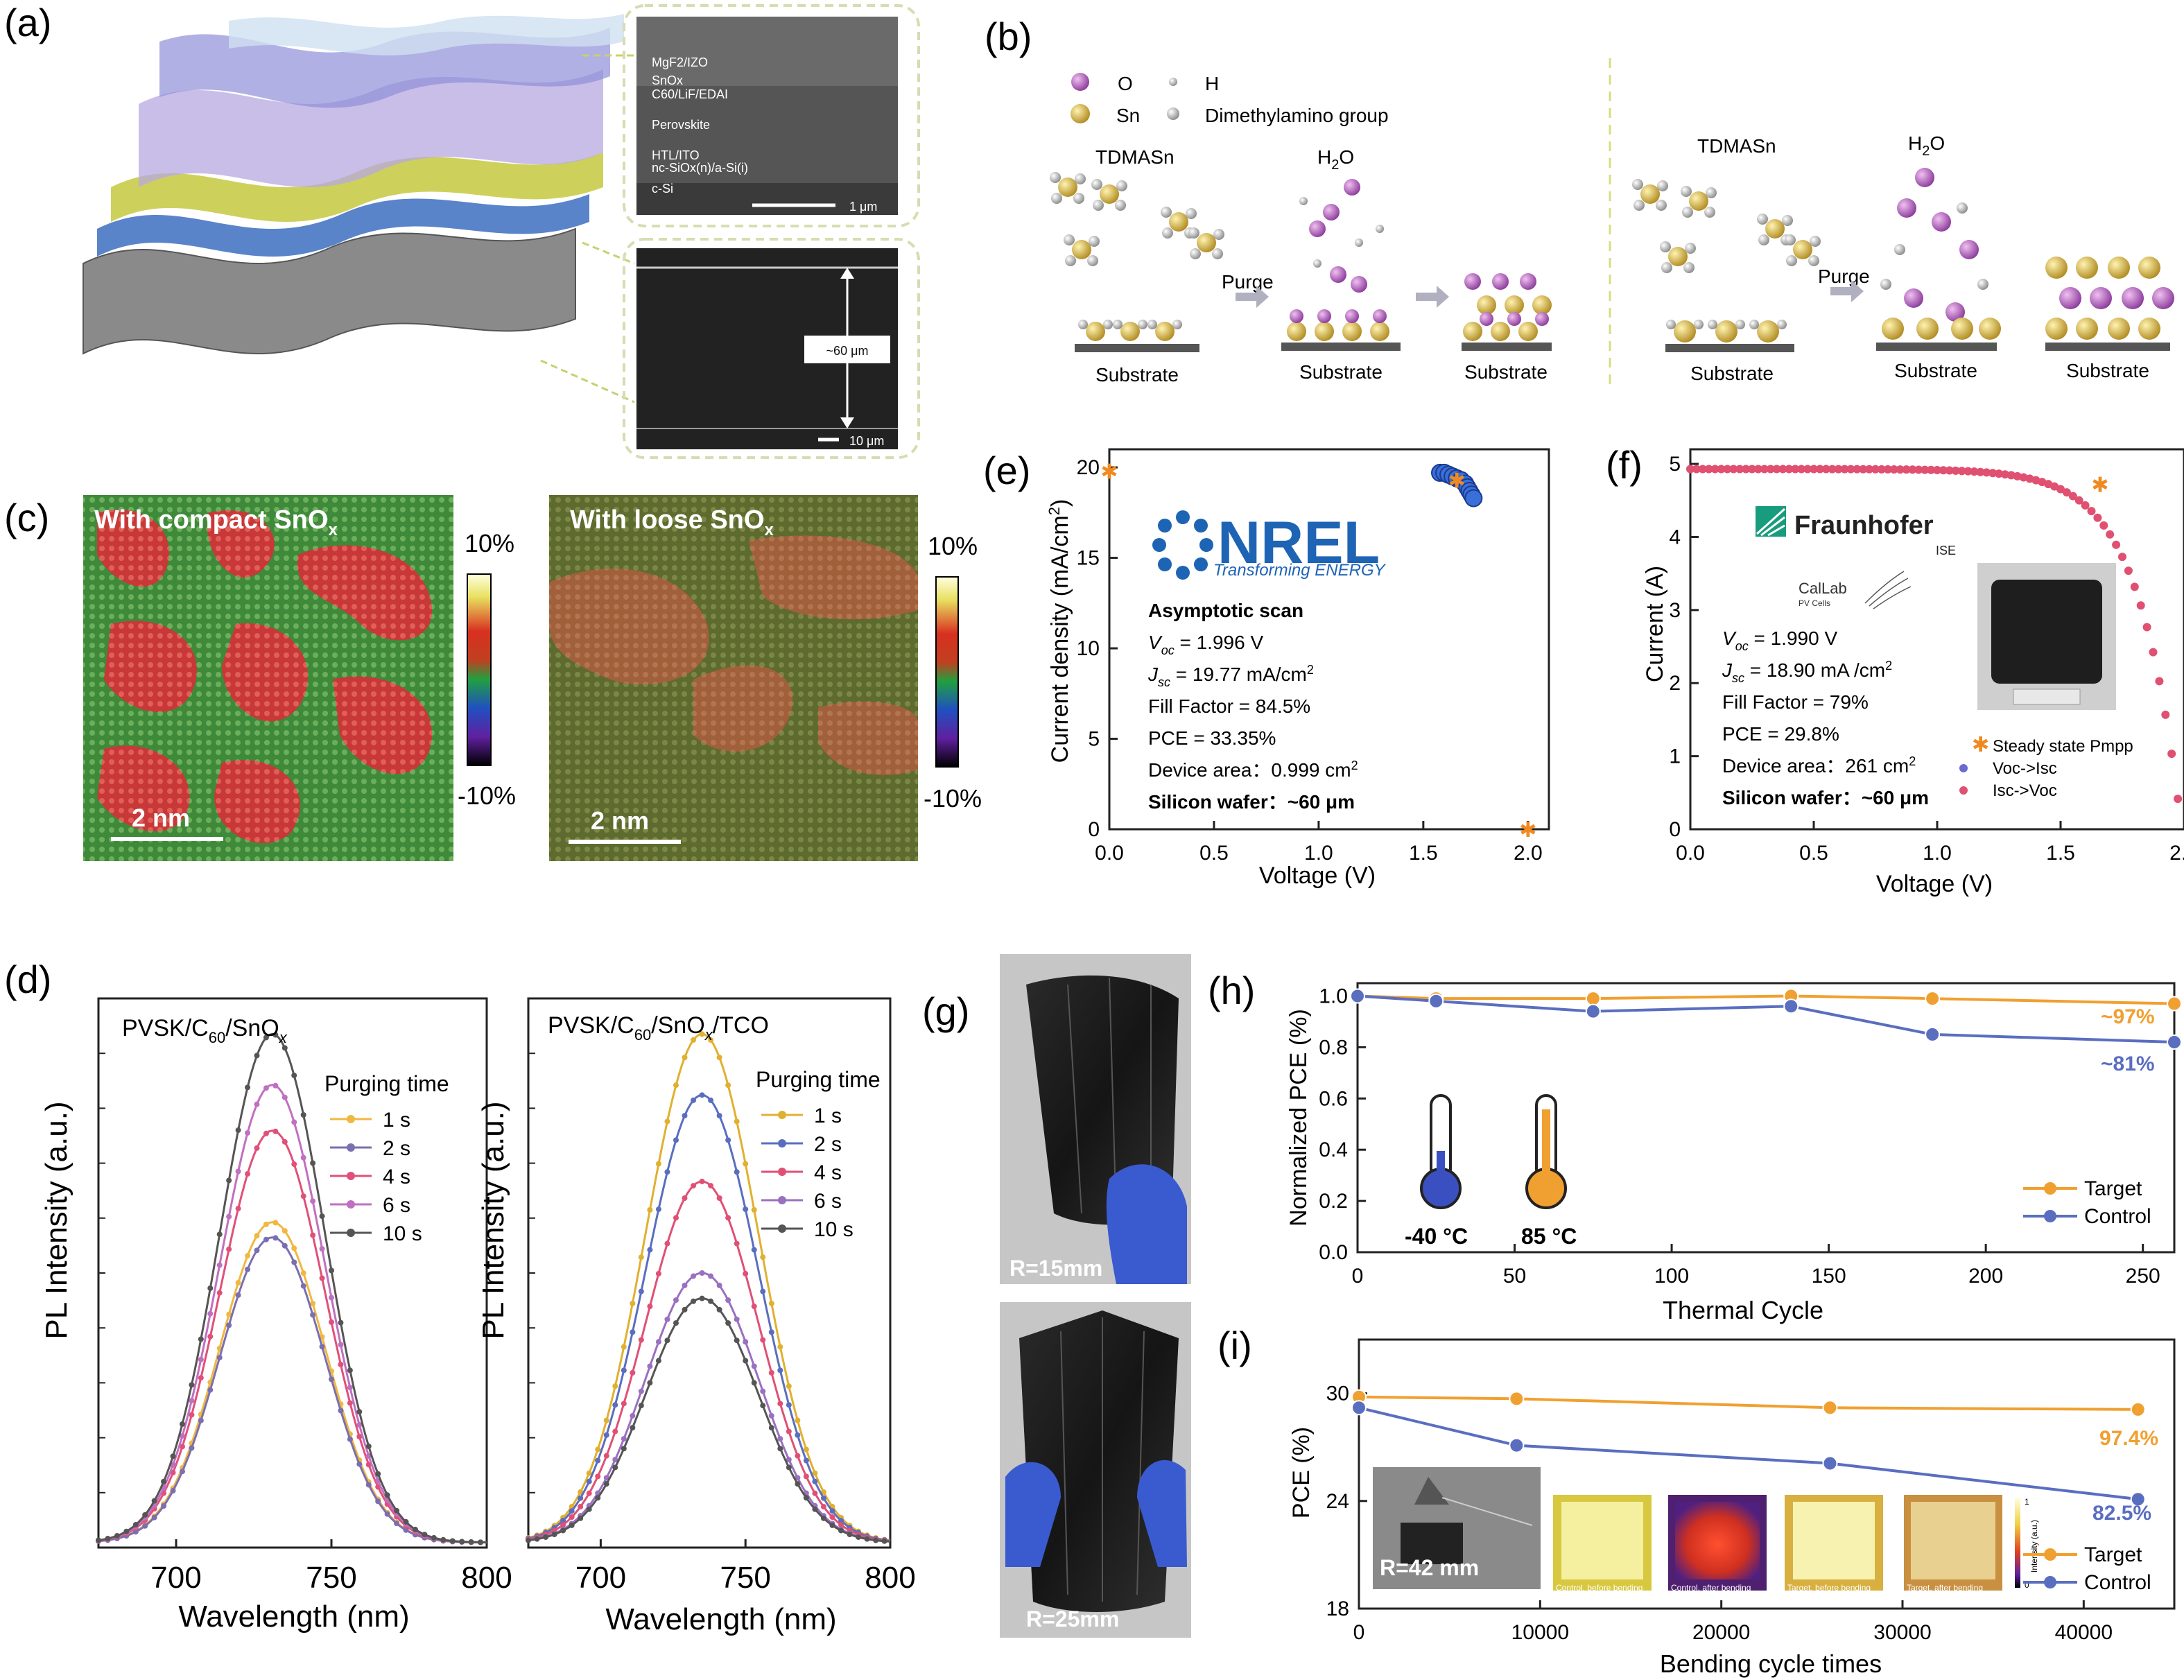  Describe the element at coordinates (268, 678) in the screenshot. I see `stem-image-compact: With compact SnOx 2 nm` at that location.